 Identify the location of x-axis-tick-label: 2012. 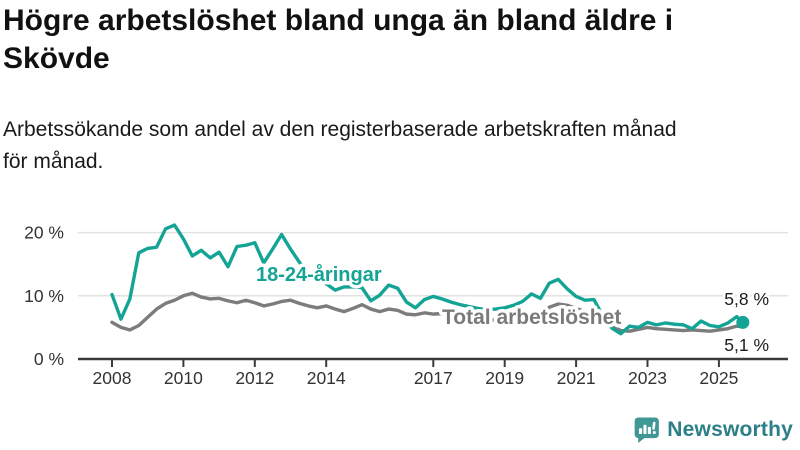
(254, 378).